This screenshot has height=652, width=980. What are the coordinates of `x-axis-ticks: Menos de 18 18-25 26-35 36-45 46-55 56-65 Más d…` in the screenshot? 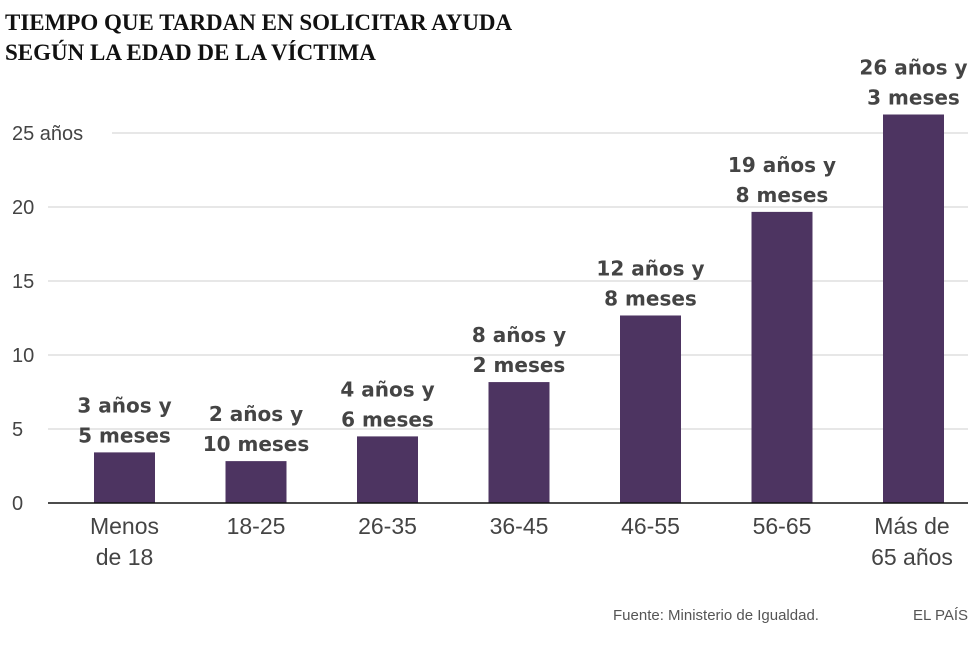 It's located at (521, 541).